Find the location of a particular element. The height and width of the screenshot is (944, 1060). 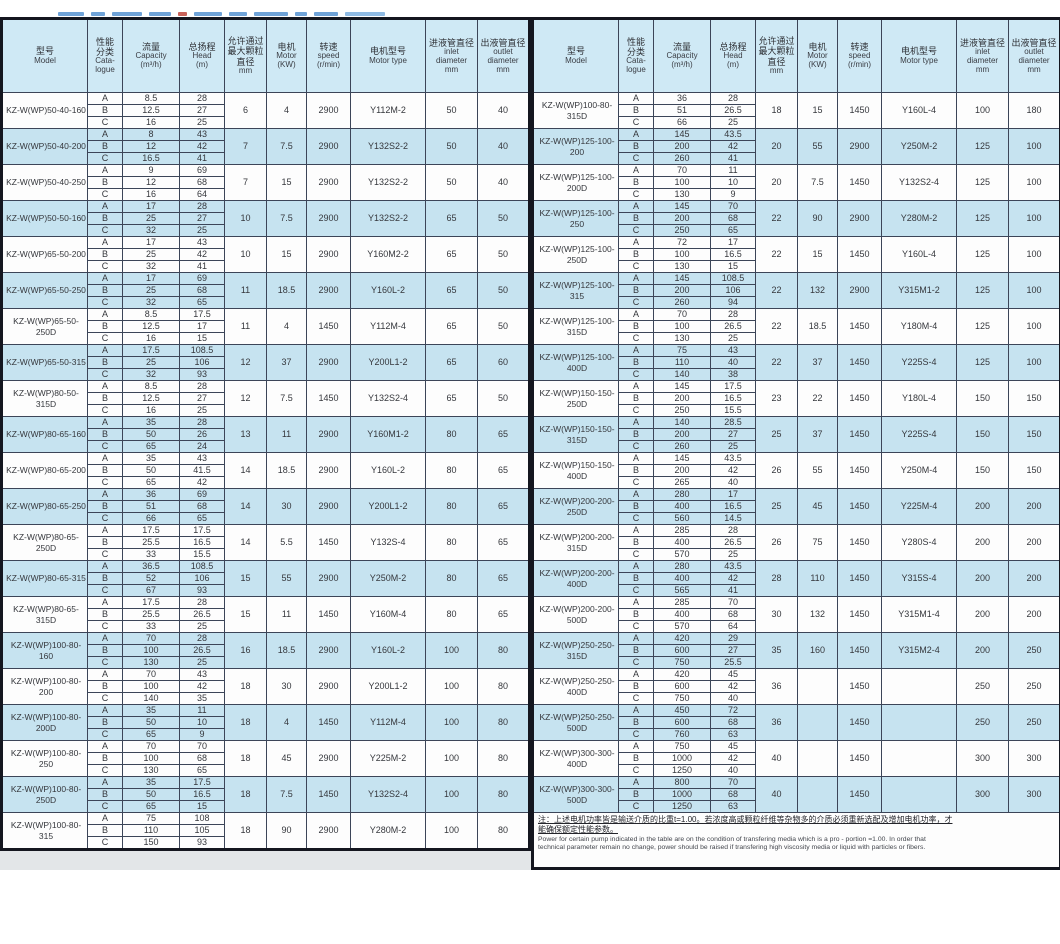

motor-kw-cell: 15 is located at coordinates (817, 254).